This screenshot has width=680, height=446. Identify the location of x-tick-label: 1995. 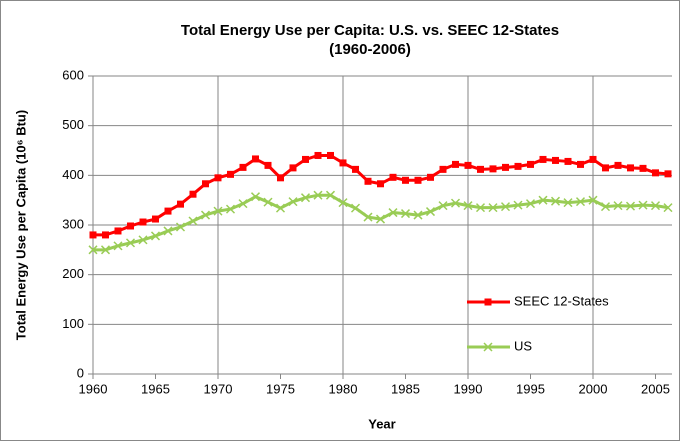
(530, 388).